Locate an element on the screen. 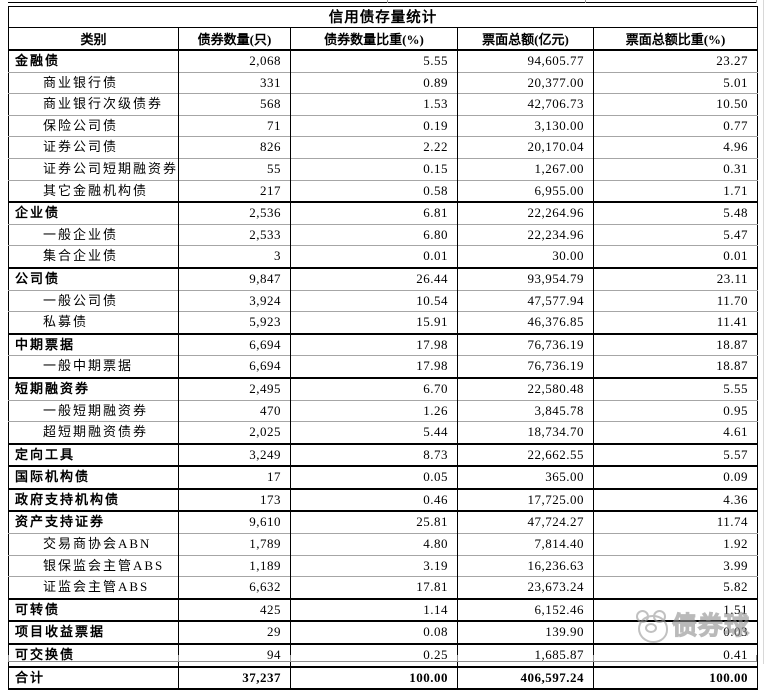  table-row: 公司债 9,847 26.44 93,954.79 23.11 is located at coordinates (383, 278).